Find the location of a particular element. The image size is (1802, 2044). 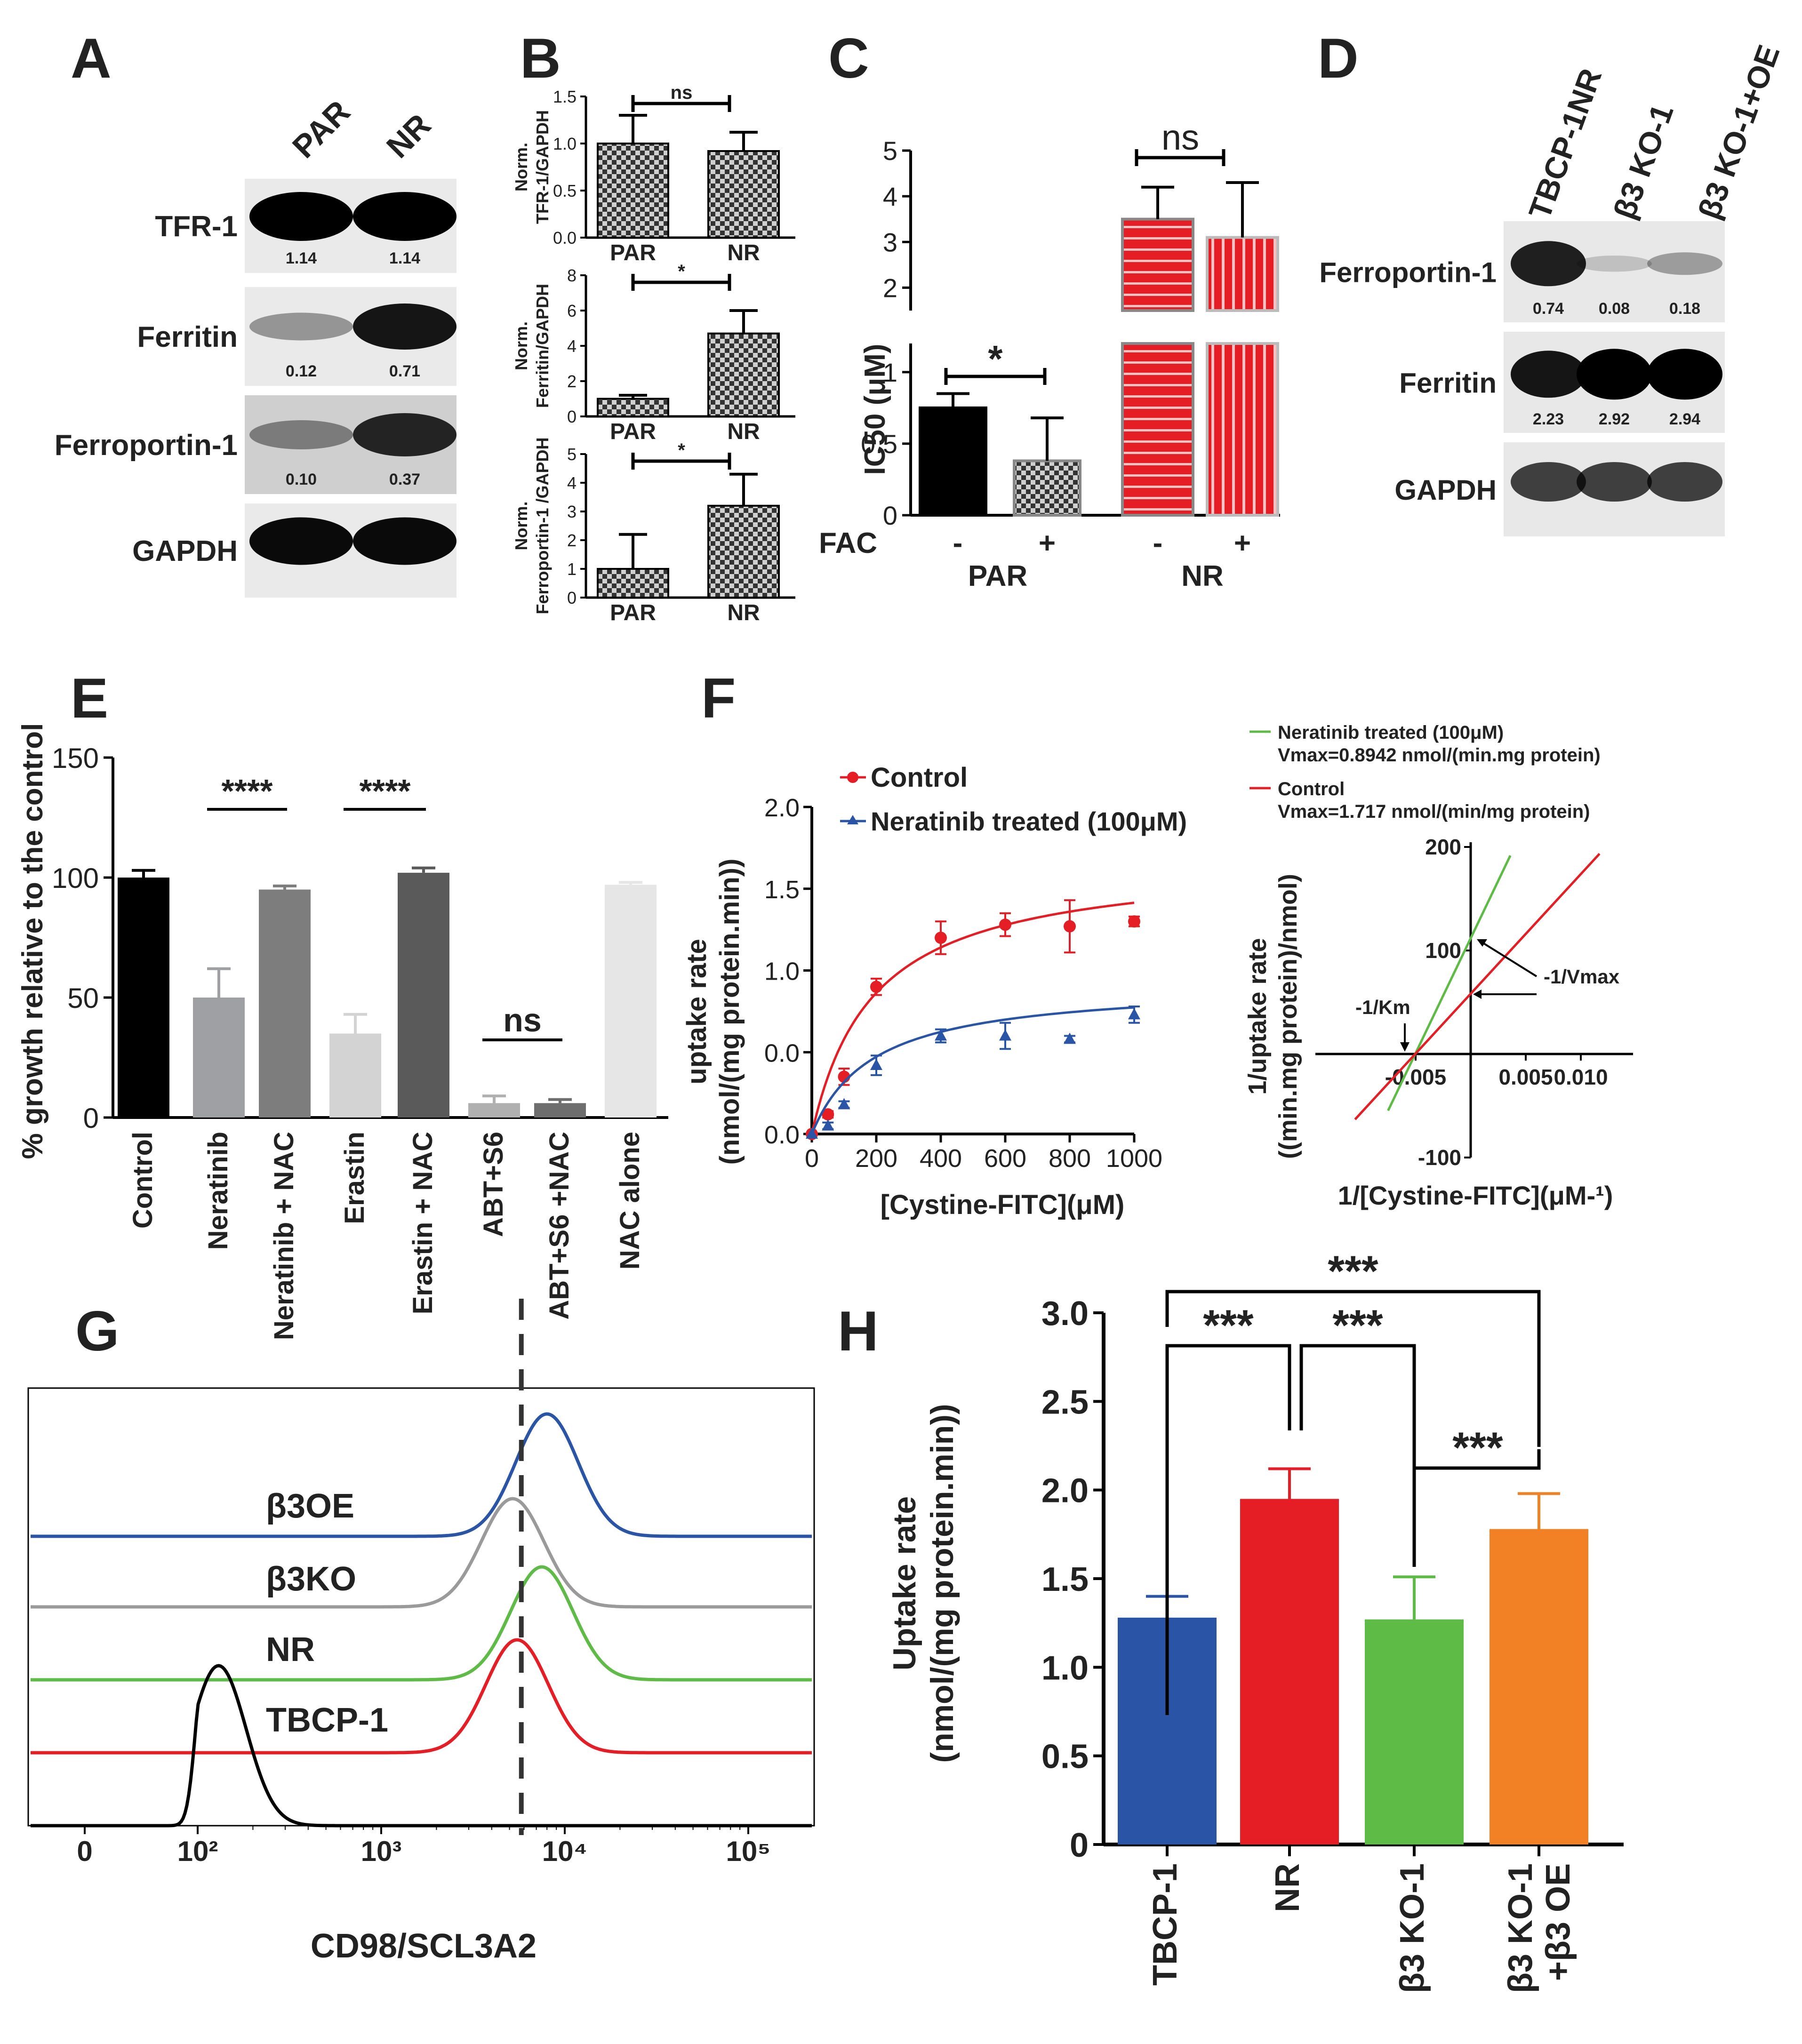

blot-a-quant-1-0: 0.12 is located at coordinates (301, 371).